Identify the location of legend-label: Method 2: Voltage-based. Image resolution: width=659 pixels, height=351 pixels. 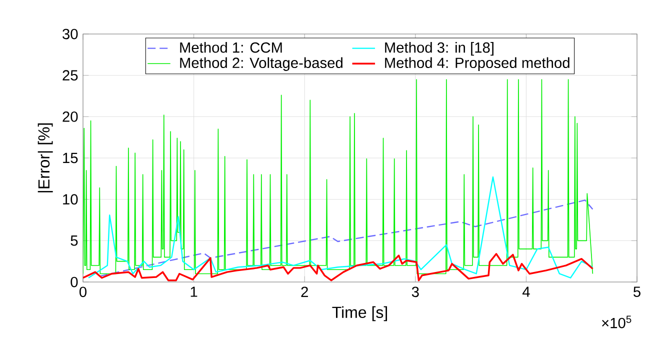
(261, 64).